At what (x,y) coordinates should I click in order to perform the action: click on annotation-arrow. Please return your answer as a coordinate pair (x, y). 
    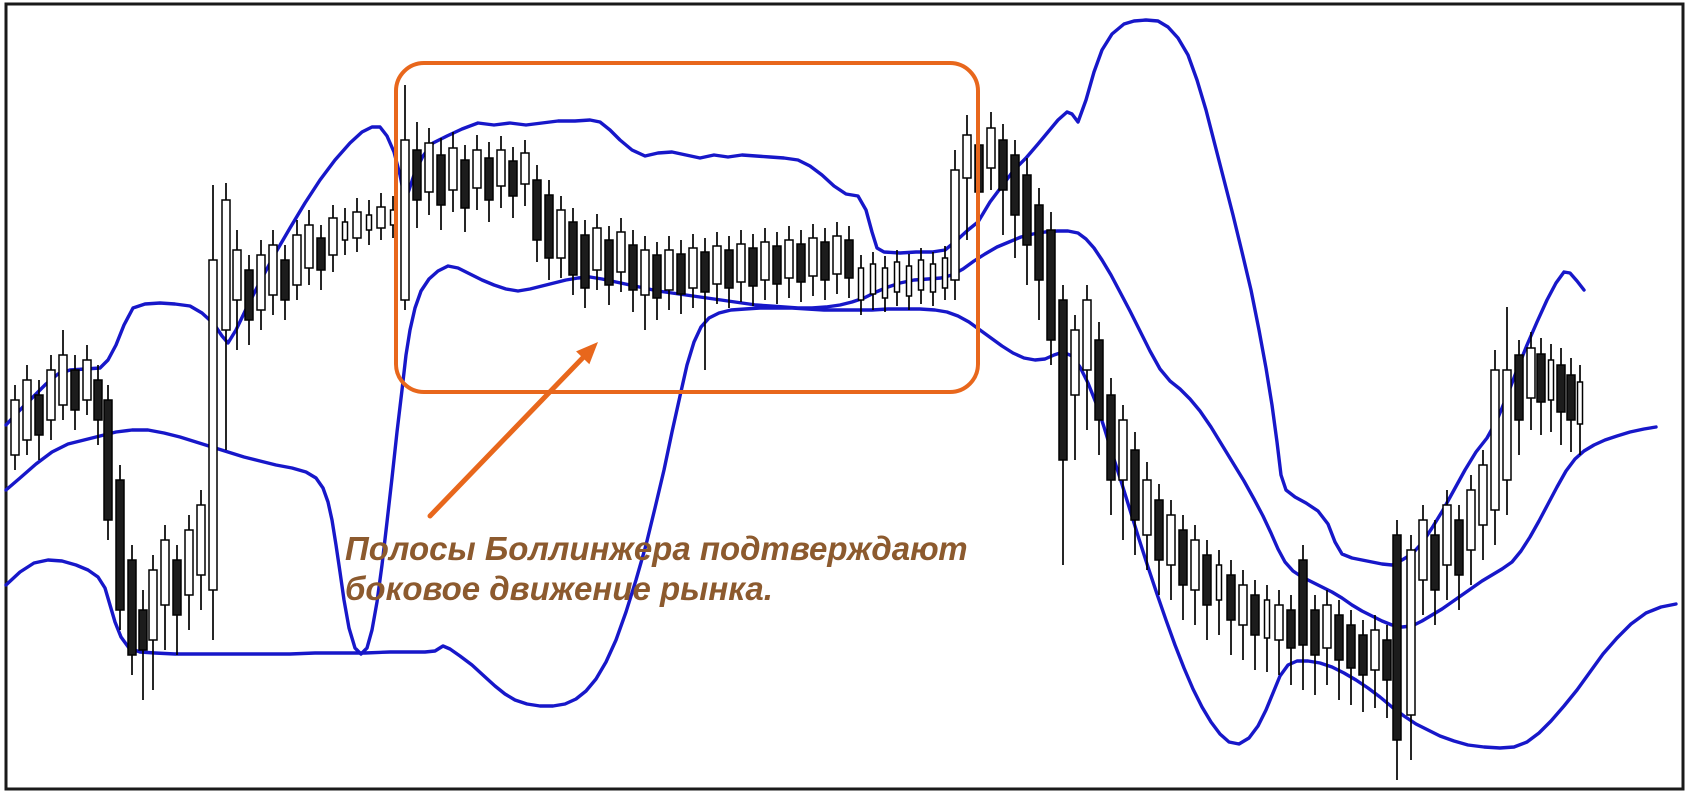
    Looking at the image, I should click on (512, 430).